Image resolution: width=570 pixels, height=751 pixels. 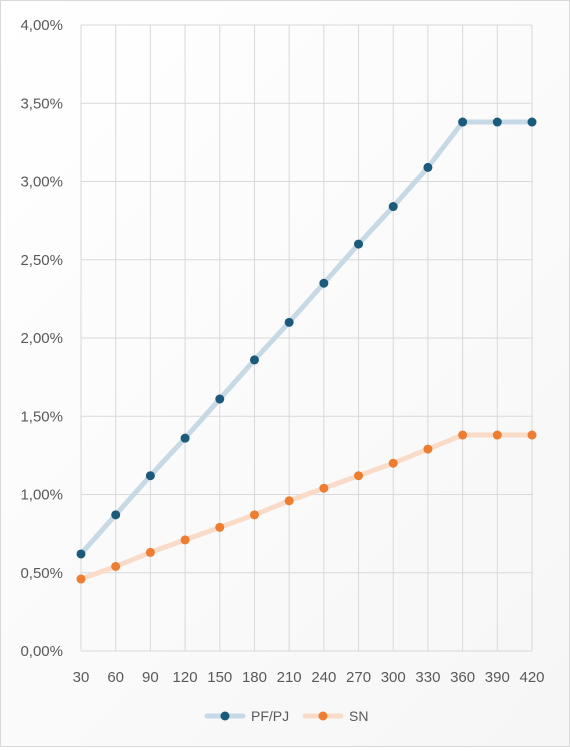 I want to click on legend-label-1: SN, so click(x=358, y=716).